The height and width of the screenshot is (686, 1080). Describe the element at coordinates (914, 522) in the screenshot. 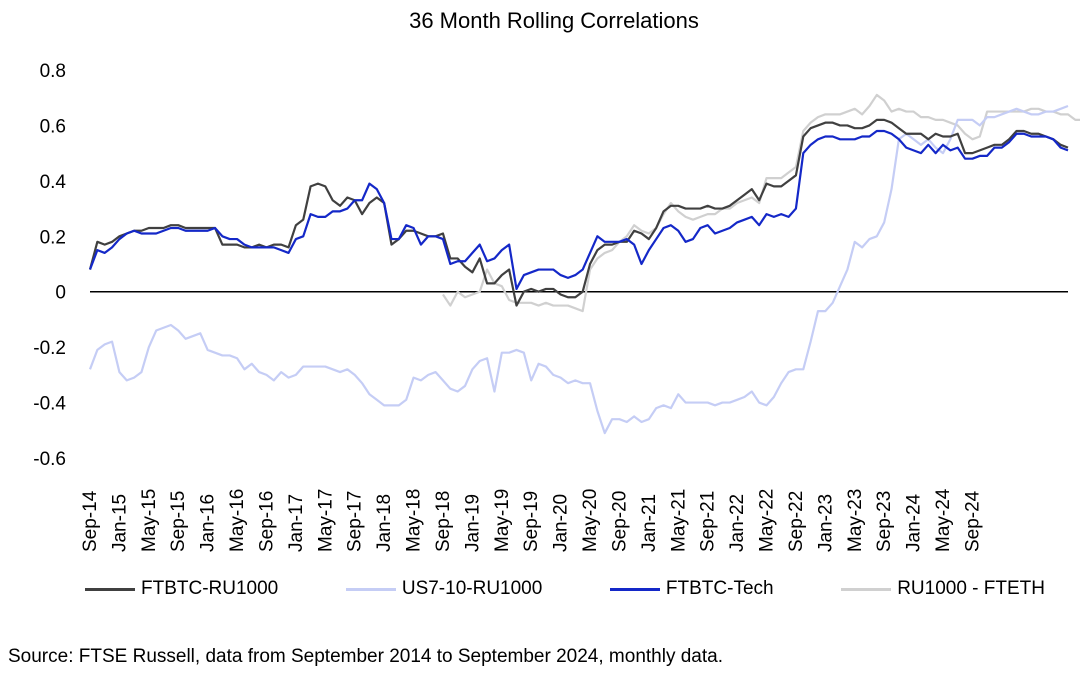

I see `x-tick-label: Jan-24` at that location.